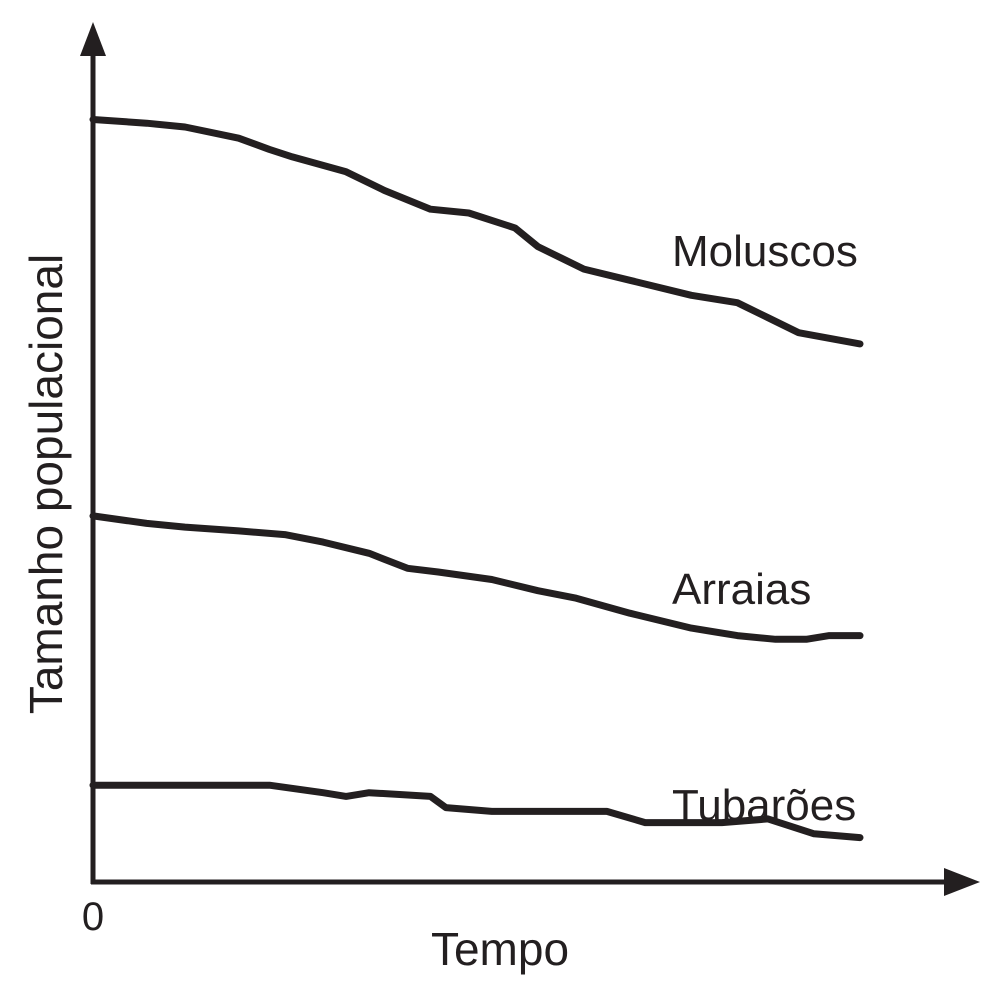 This screenshot has width=1002, height=998. I want to click on series-label-moluscos: Moluscos, so click(765, 251).